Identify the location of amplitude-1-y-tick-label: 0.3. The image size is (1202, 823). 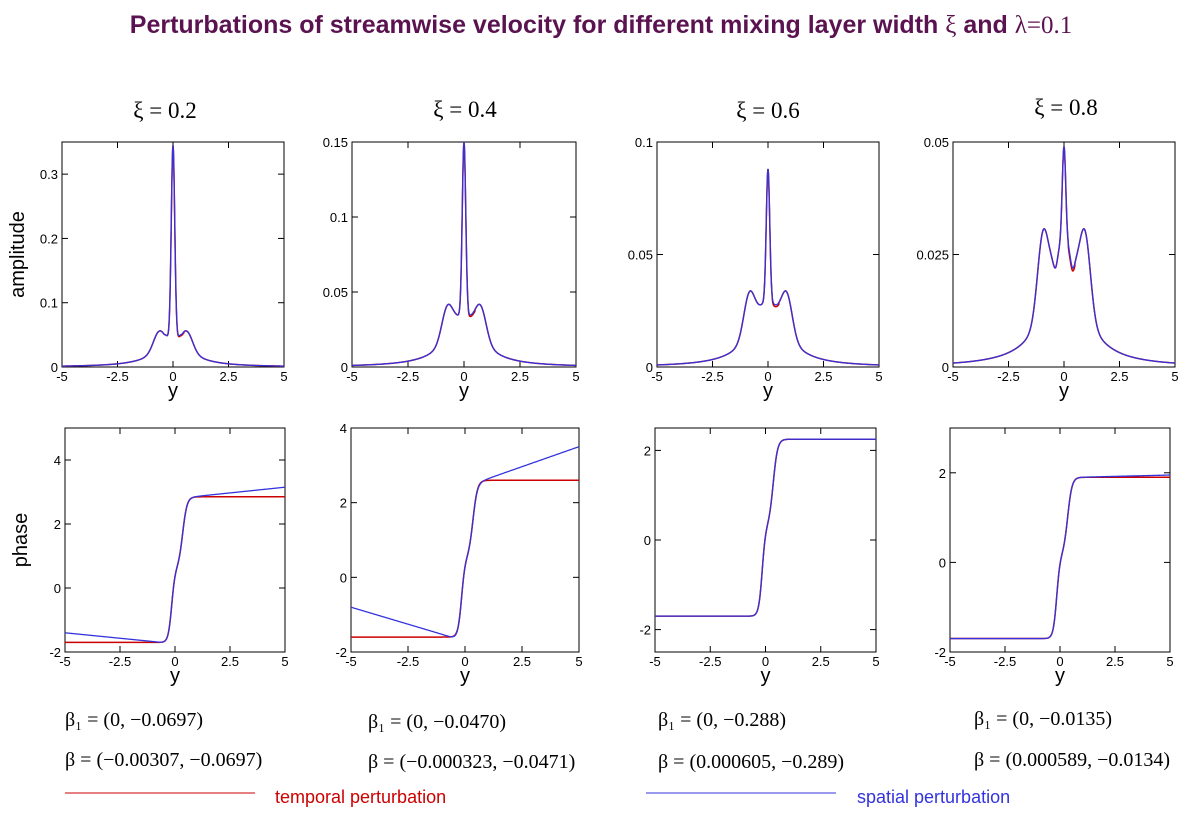
(49, 174).